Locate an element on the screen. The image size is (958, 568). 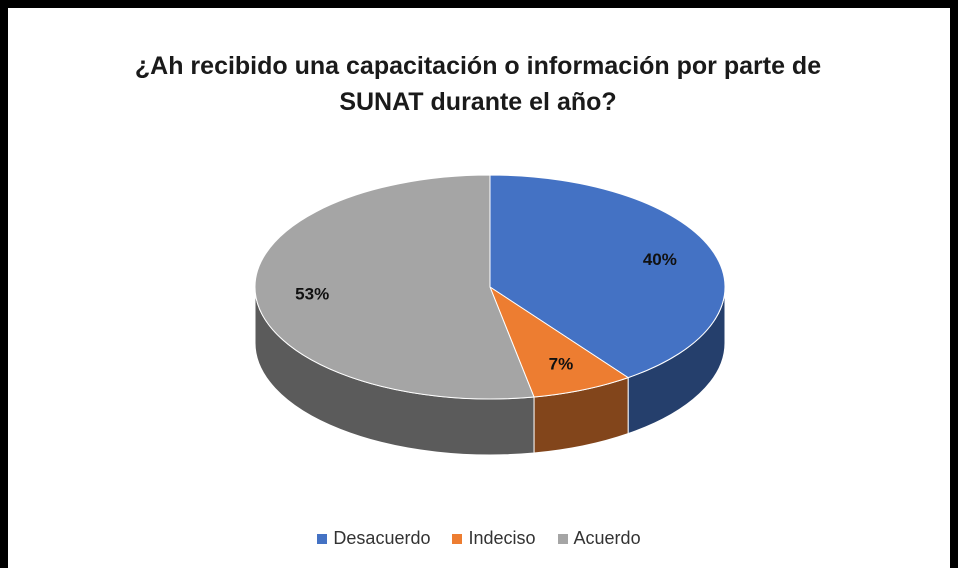
legend-label: Indeciso is located at coordinates (502, 538).